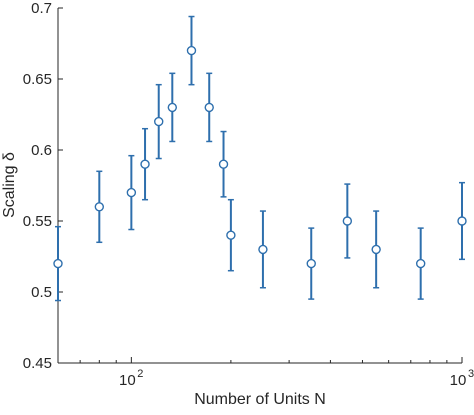 The width and height of the screenshot is (474, 415). What do you see at coordinates (140, 374) in the screenshot?
I see `x-tick-exponent: 2` at bounding box center [140, 374].